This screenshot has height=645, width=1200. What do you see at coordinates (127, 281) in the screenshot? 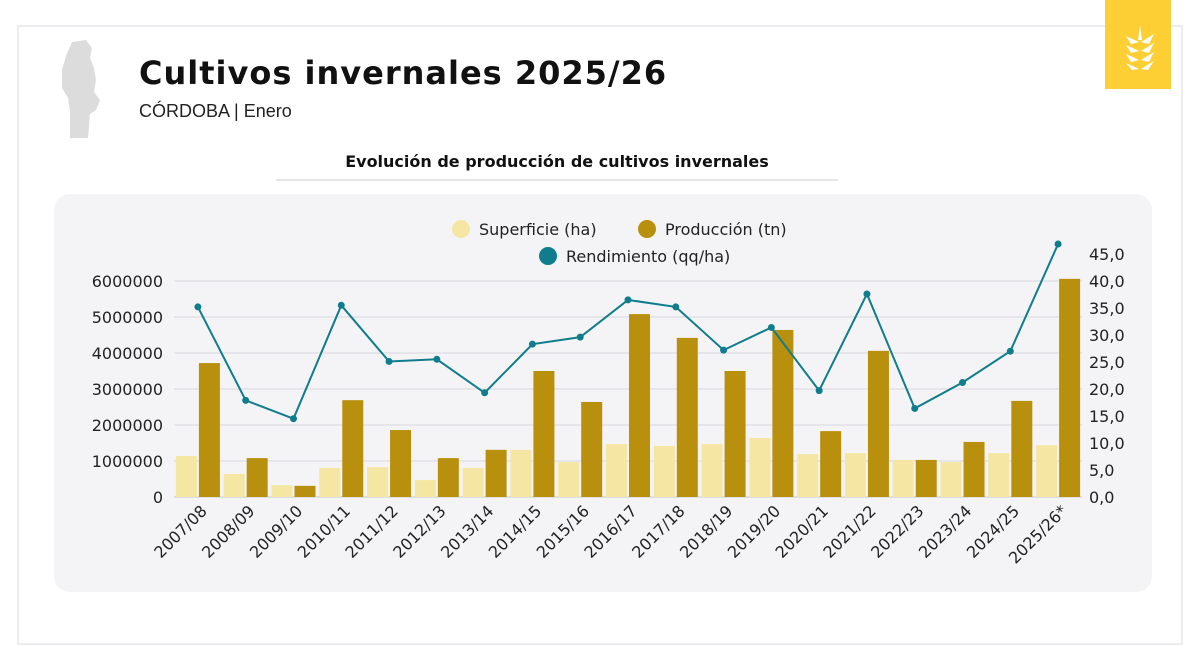
I see `left-axis-tick: 6000000` at bounding box center [127, 281].